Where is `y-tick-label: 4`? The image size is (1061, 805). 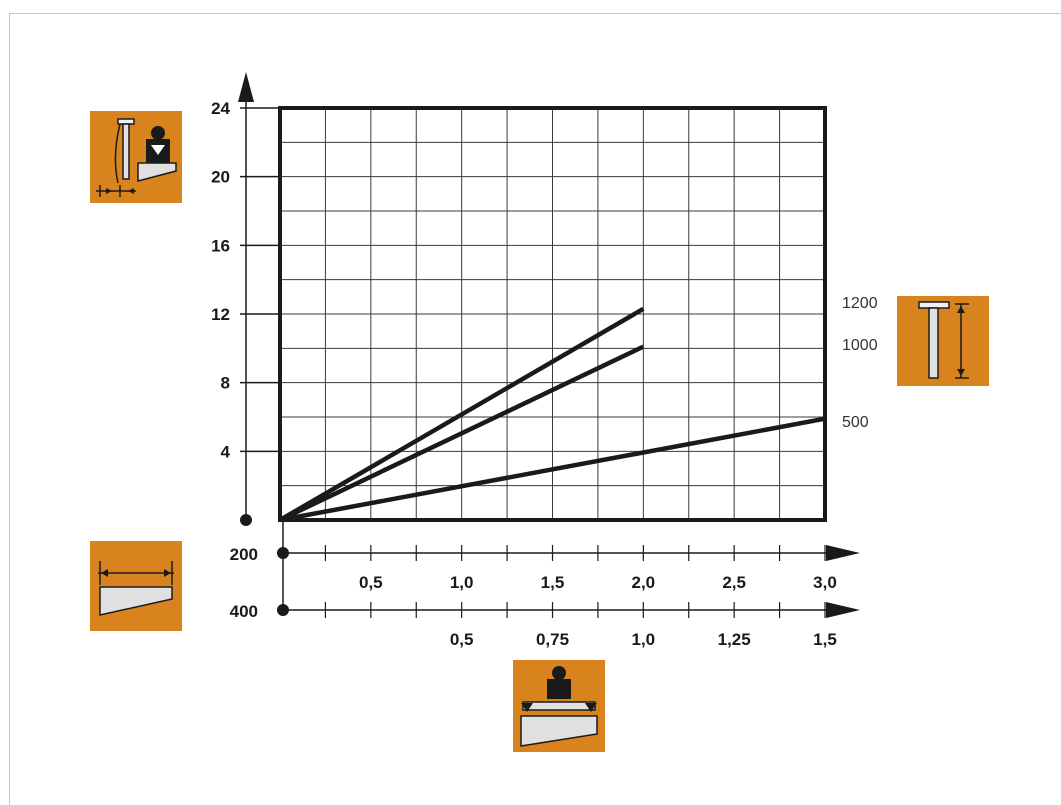 y-tick-label: 4 is located at coordinates (226, 451).